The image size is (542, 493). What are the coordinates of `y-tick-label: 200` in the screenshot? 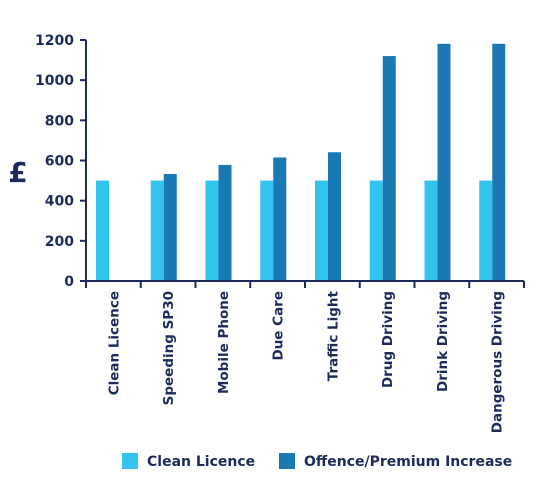 It's located at (59, 242).